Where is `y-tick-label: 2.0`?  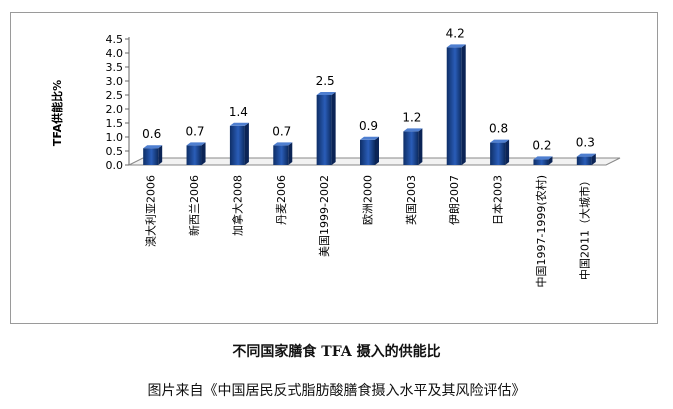 y-tick-label: 2.0 is located at coordinates (115, 109).